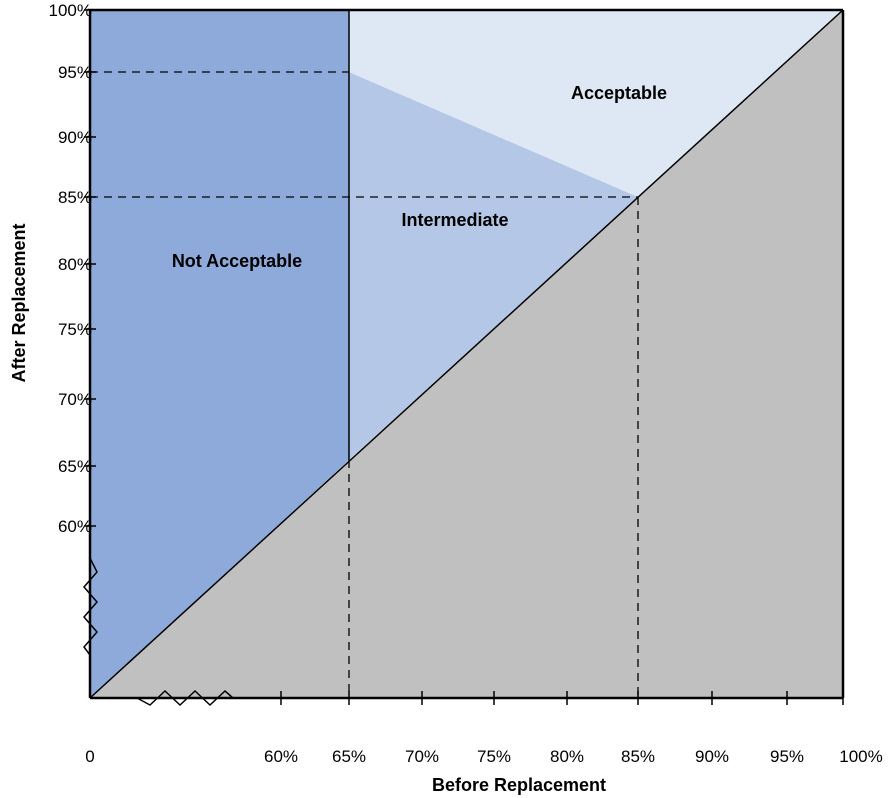 The image size is (890, 798). I want to click on x-tick-label: 0, so click(89, 756).